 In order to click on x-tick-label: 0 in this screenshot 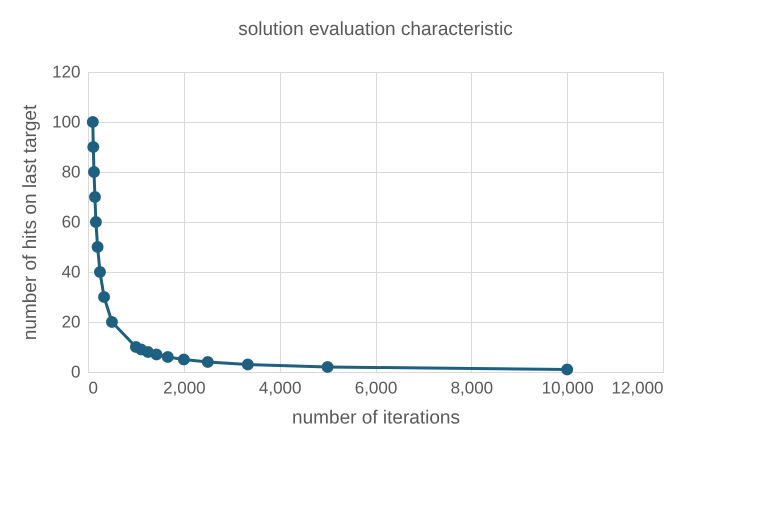, I will do `click(93, 388)`.